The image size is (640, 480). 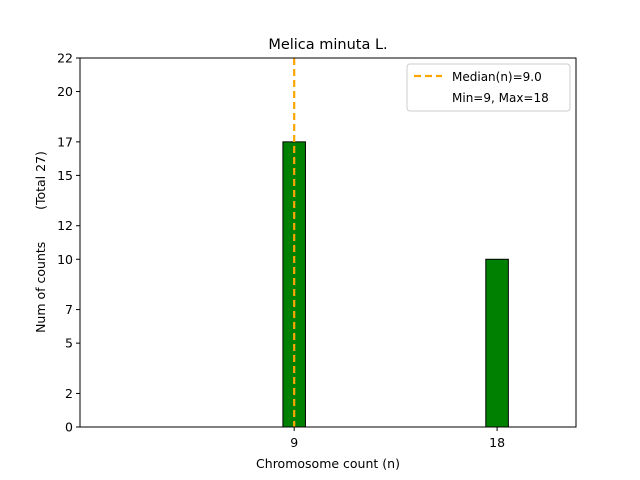 What do you see at coordinates (65, 225) in the screenshot?
I see `y-tick-label-12: 12` at bounding box center [65, 225].